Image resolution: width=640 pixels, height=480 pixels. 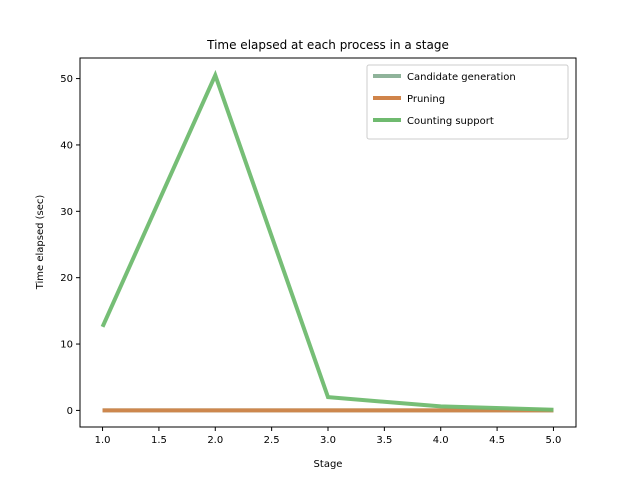 I want to click on y-axis-label: Time elapsed (sec), so click(x=40, y=243).